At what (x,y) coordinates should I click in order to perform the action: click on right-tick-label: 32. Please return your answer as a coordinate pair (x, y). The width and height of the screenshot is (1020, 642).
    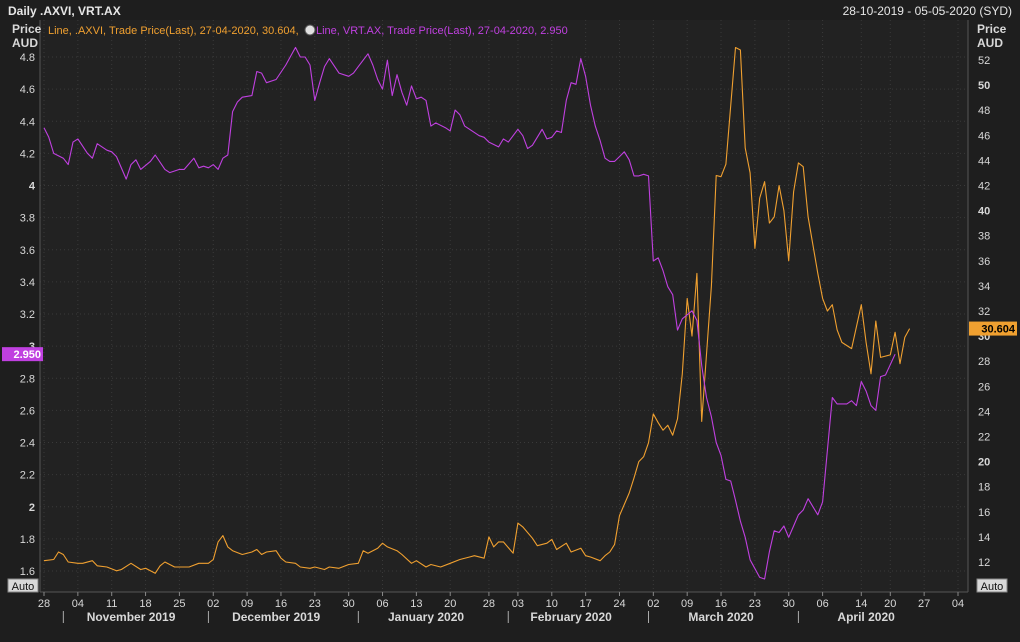
    Looking at the image, I should click on (984, 312).